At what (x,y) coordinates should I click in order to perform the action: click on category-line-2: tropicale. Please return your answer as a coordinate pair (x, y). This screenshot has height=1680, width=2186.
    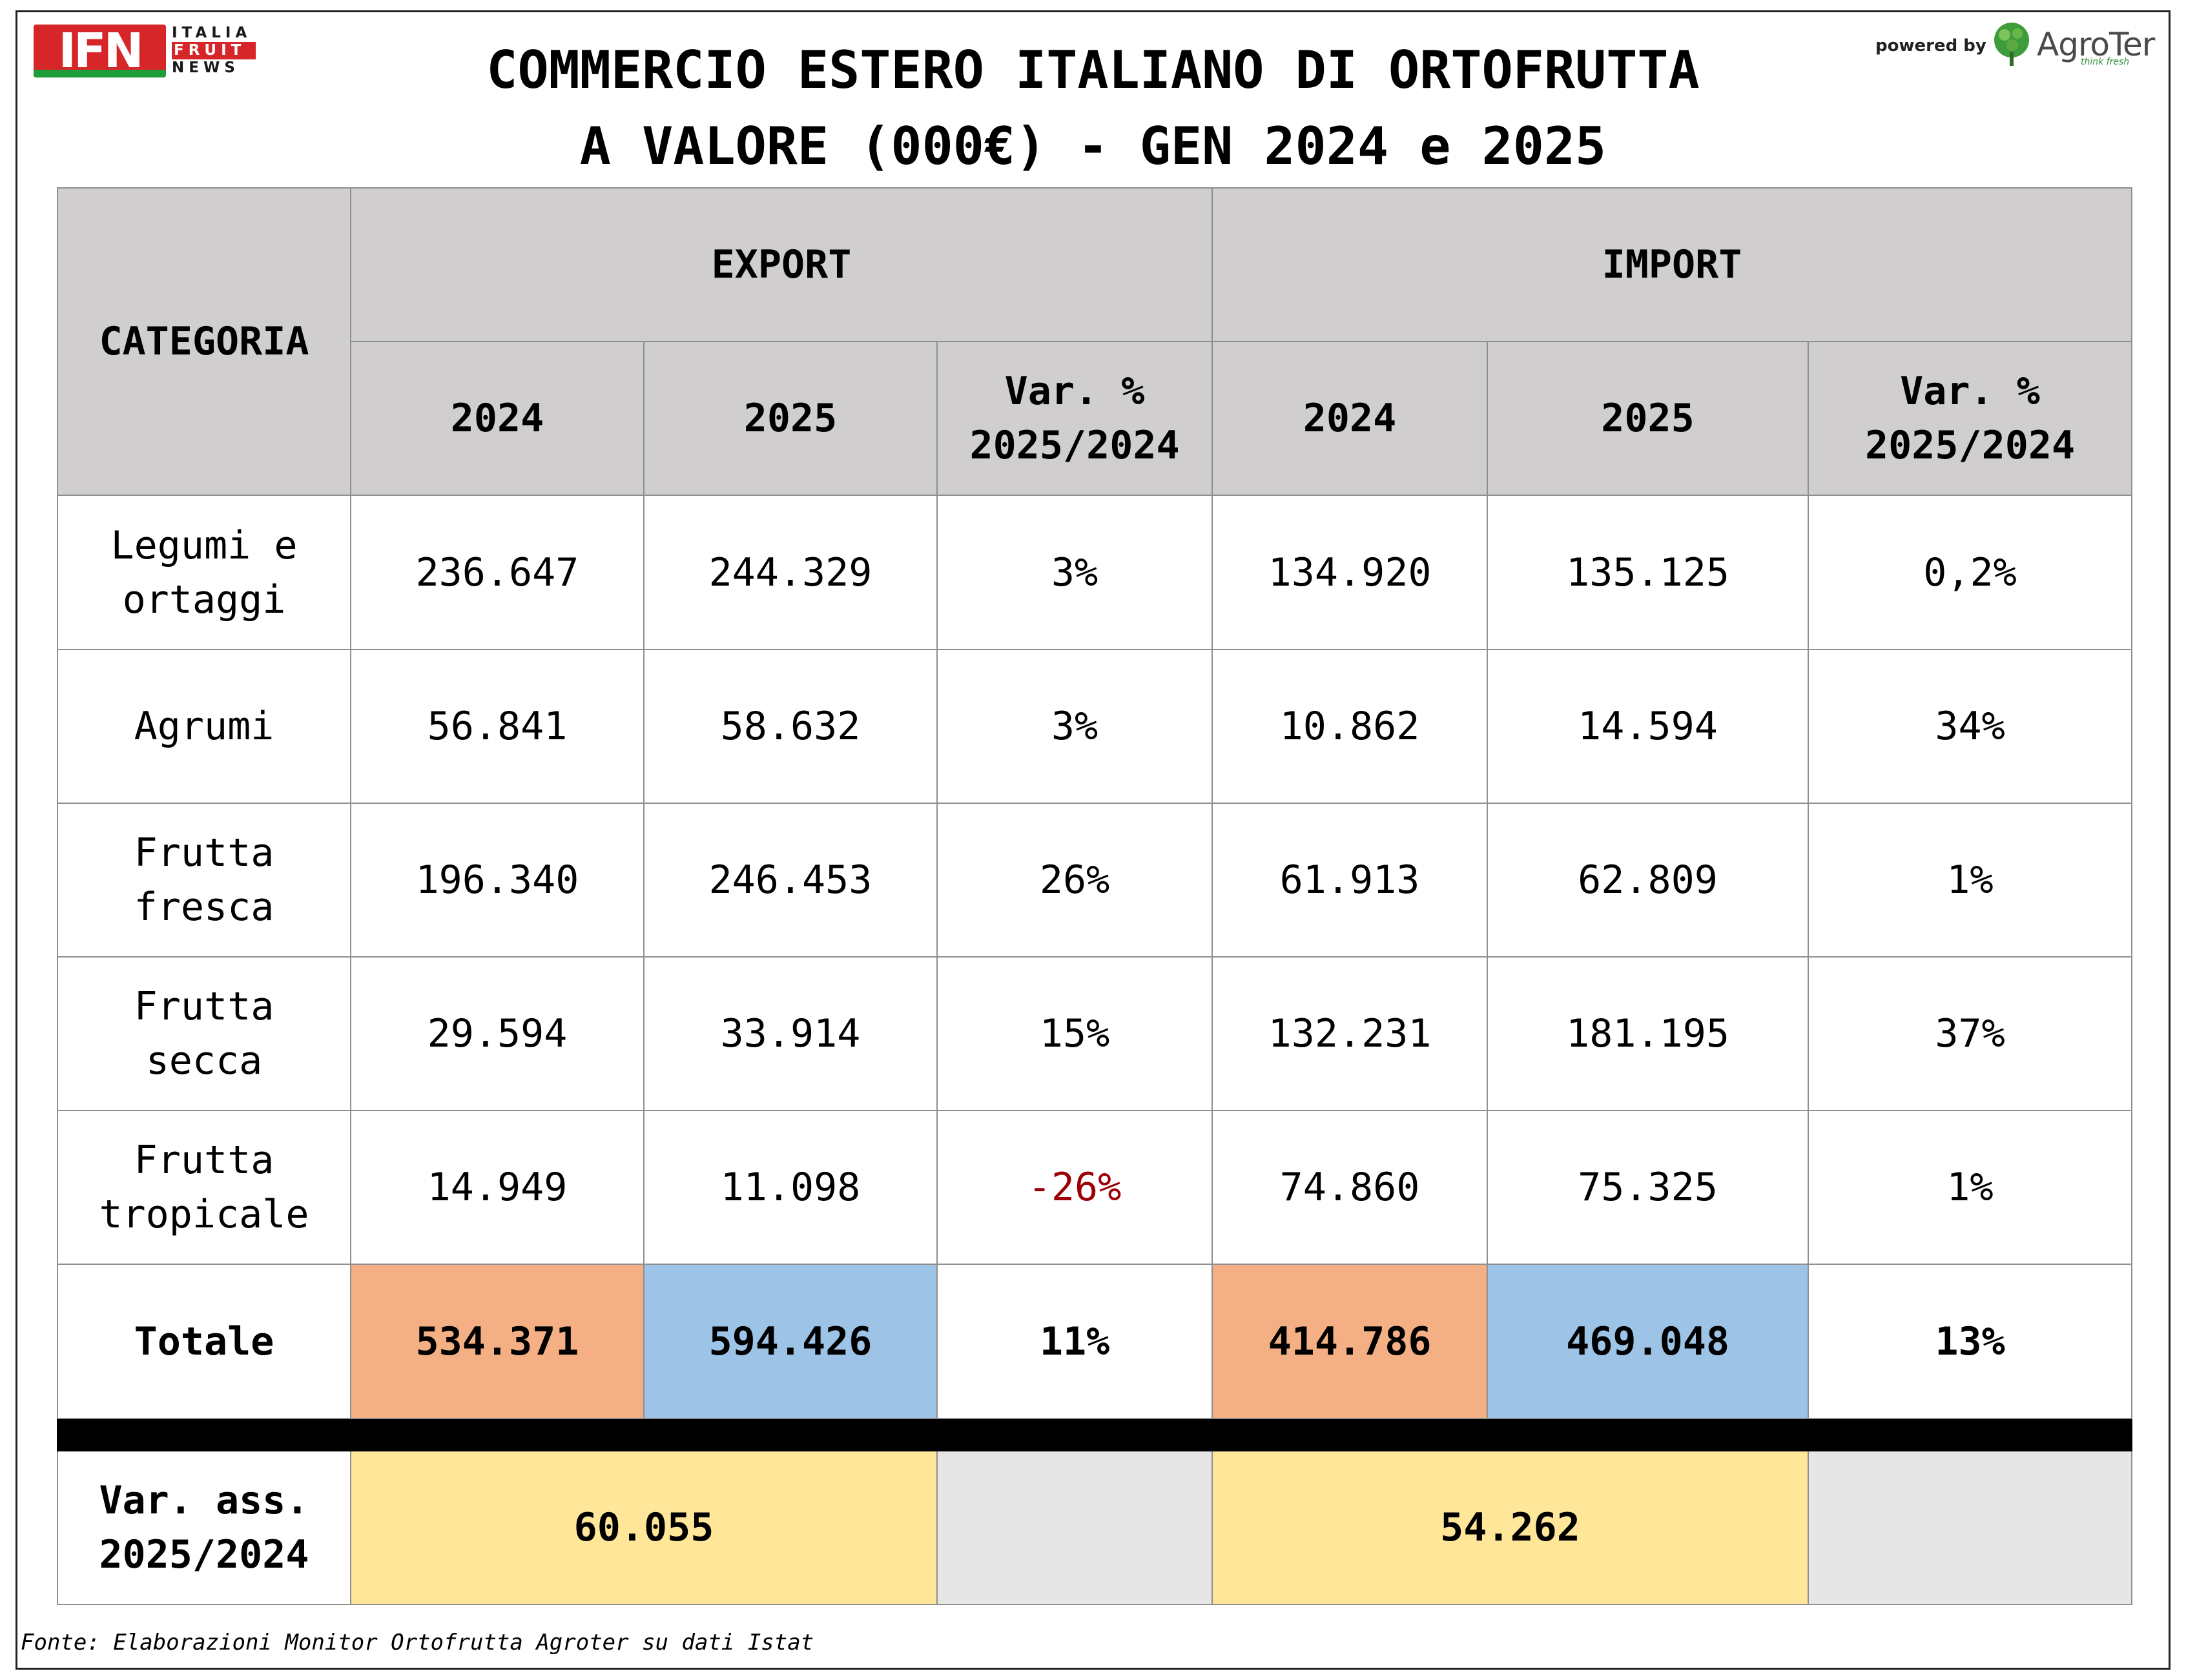
    Looking at the image, I should click on (204, 1215).